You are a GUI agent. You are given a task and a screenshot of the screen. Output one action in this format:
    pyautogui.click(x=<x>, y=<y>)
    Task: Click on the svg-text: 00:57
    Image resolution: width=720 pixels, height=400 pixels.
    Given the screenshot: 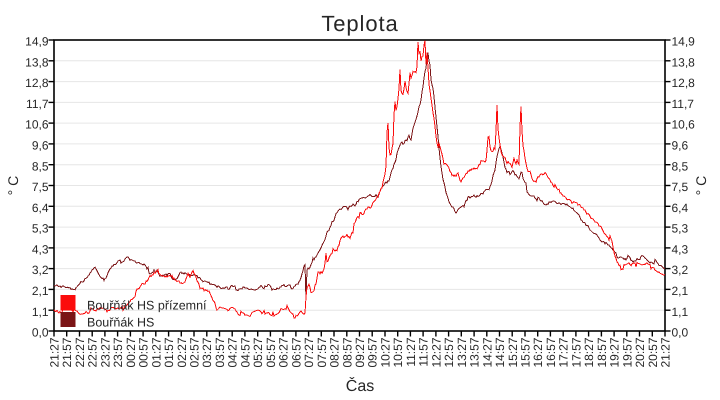 What is the action you would take?
    pyautogui.click(x=144, y=352)
    